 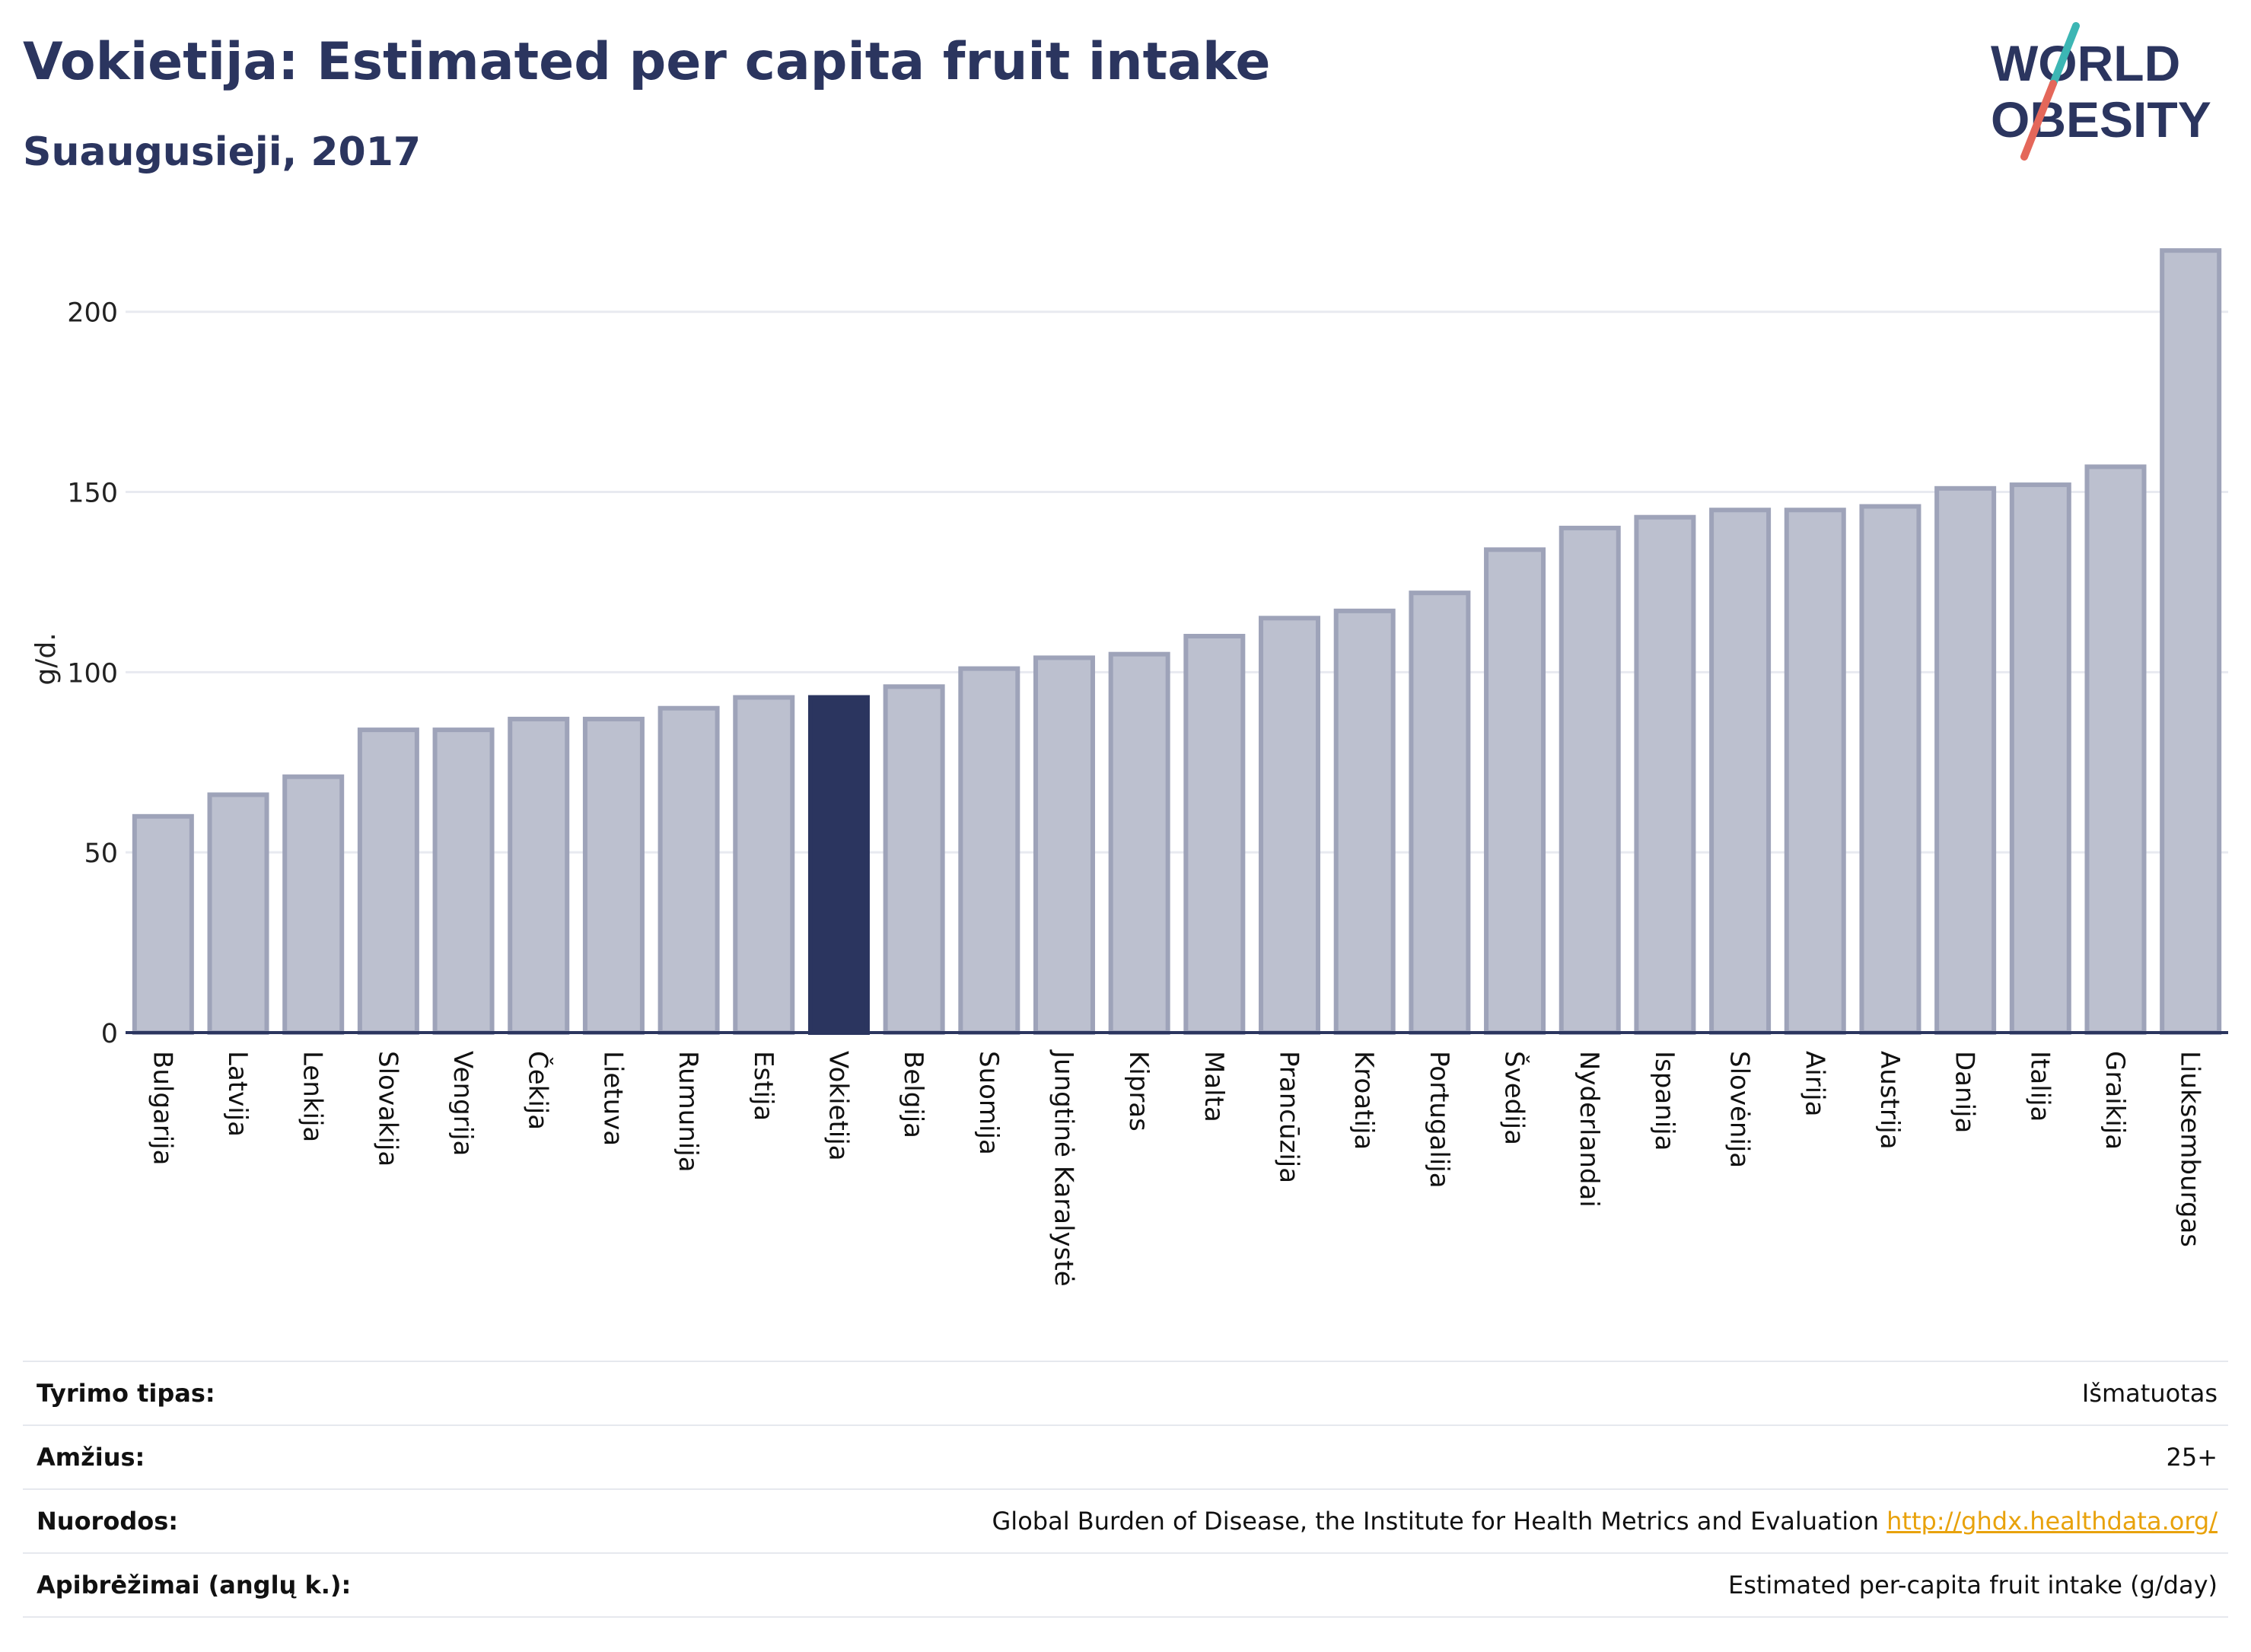 I want to click on y-tick-label: 150, so click(x=92, y=494).